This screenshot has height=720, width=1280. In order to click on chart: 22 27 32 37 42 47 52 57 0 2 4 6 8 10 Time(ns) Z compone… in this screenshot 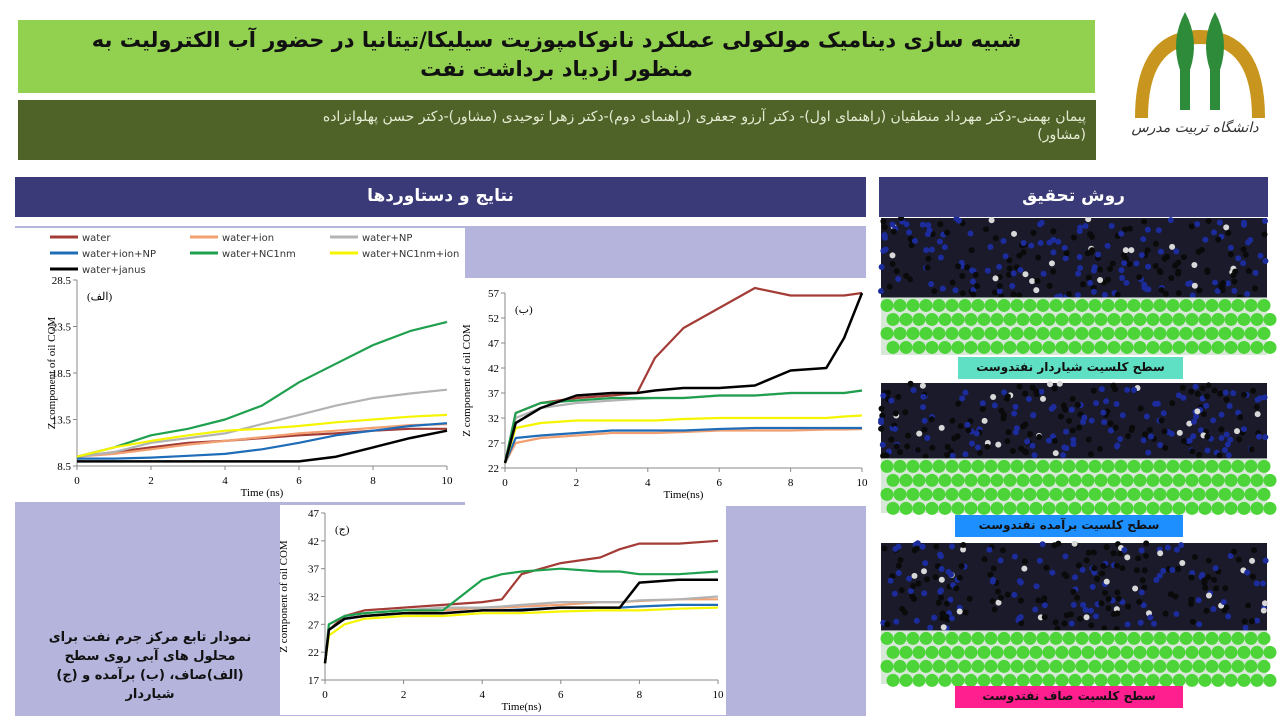, I will do `click(664, 393)`.